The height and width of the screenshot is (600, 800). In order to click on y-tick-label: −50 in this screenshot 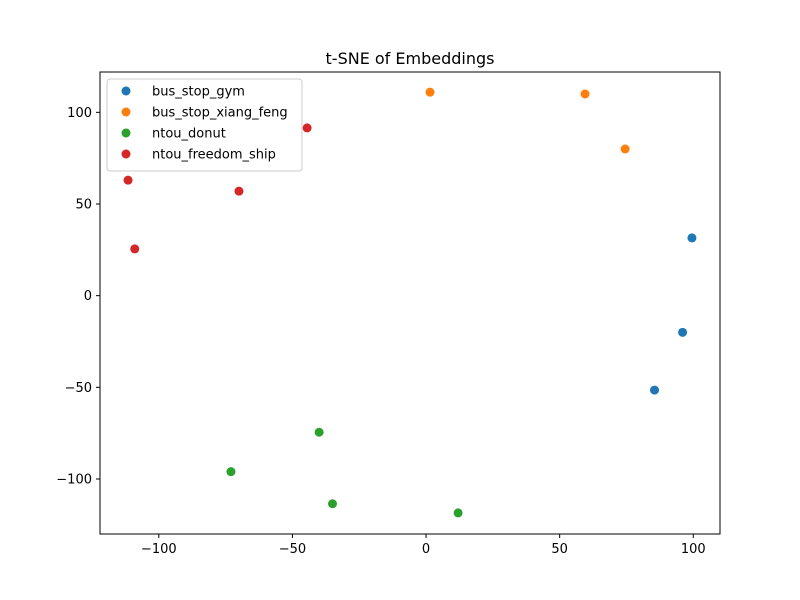, I will do `click(78, 388)`.